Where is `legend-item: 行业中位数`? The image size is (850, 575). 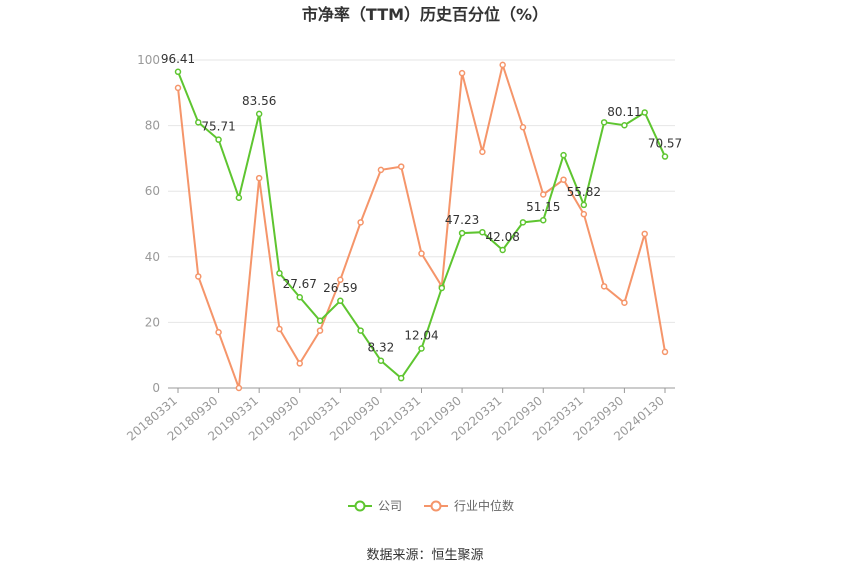
legend-item: 行业中位数 is located at coordinates (469, 505).